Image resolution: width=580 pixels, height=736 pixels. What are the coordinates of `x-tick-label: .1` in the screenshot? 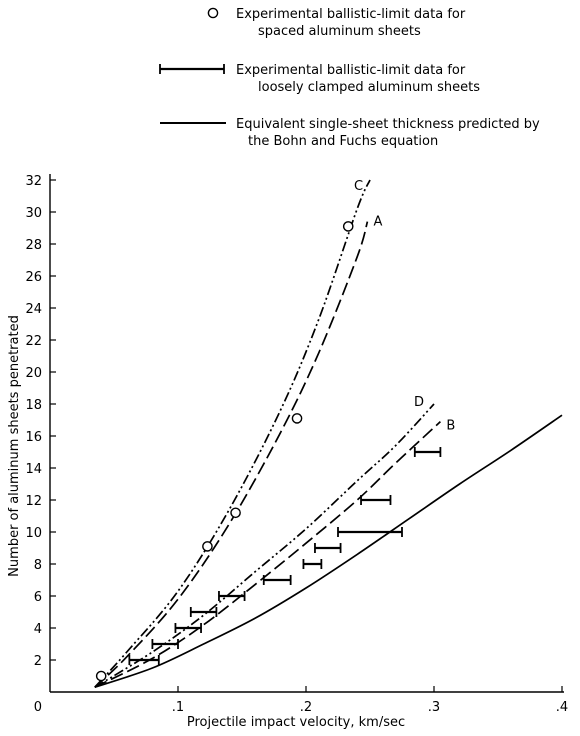 It's located at (178, 707).